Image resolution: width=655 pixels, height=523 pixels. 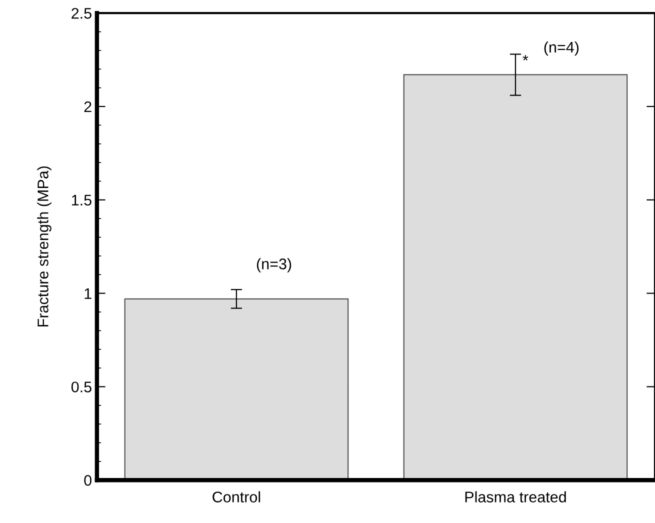 I want to click on annotation: (n=3), so click(x=274, y=265).